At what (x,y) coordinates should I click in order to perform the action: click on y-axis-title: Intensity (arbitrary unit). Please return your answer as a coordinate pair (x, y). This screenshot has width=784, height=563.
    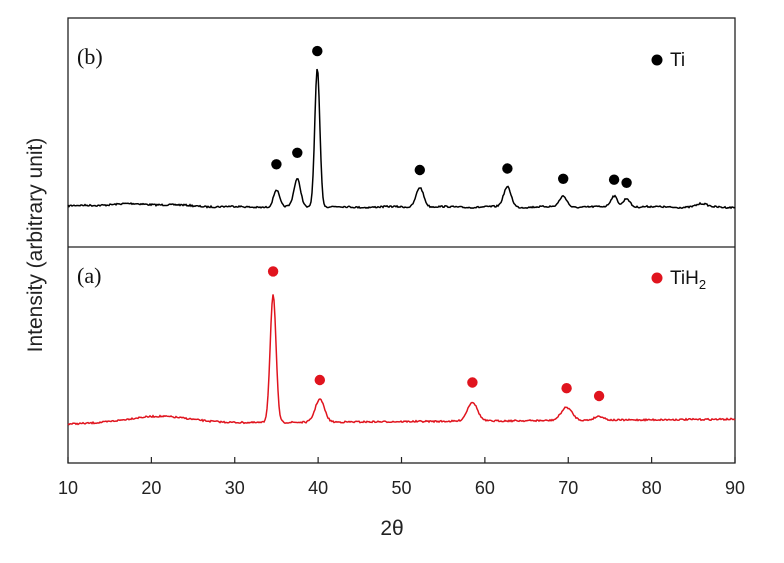
    Looking at the image, I should click on (35, 245).